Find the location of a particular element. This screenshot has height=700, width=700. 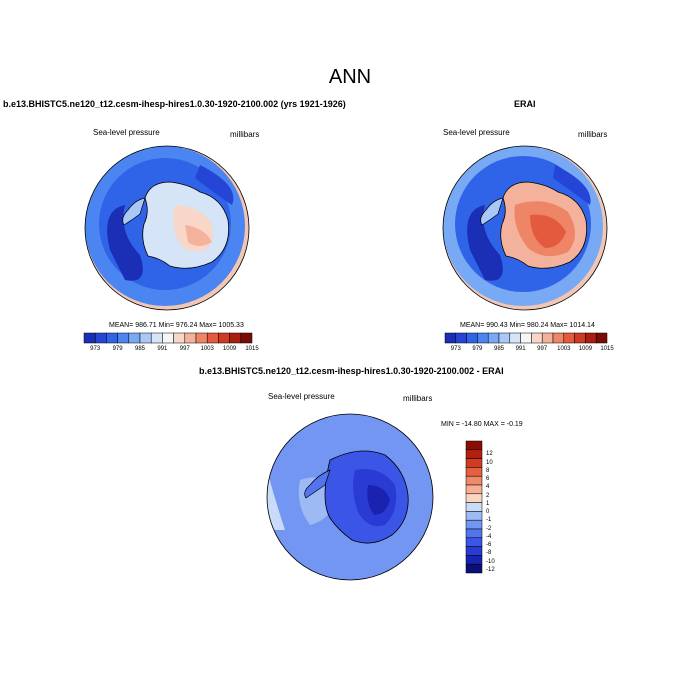

colorbar-obs-tick-label: 1009 is located at coordinates (585, 349).